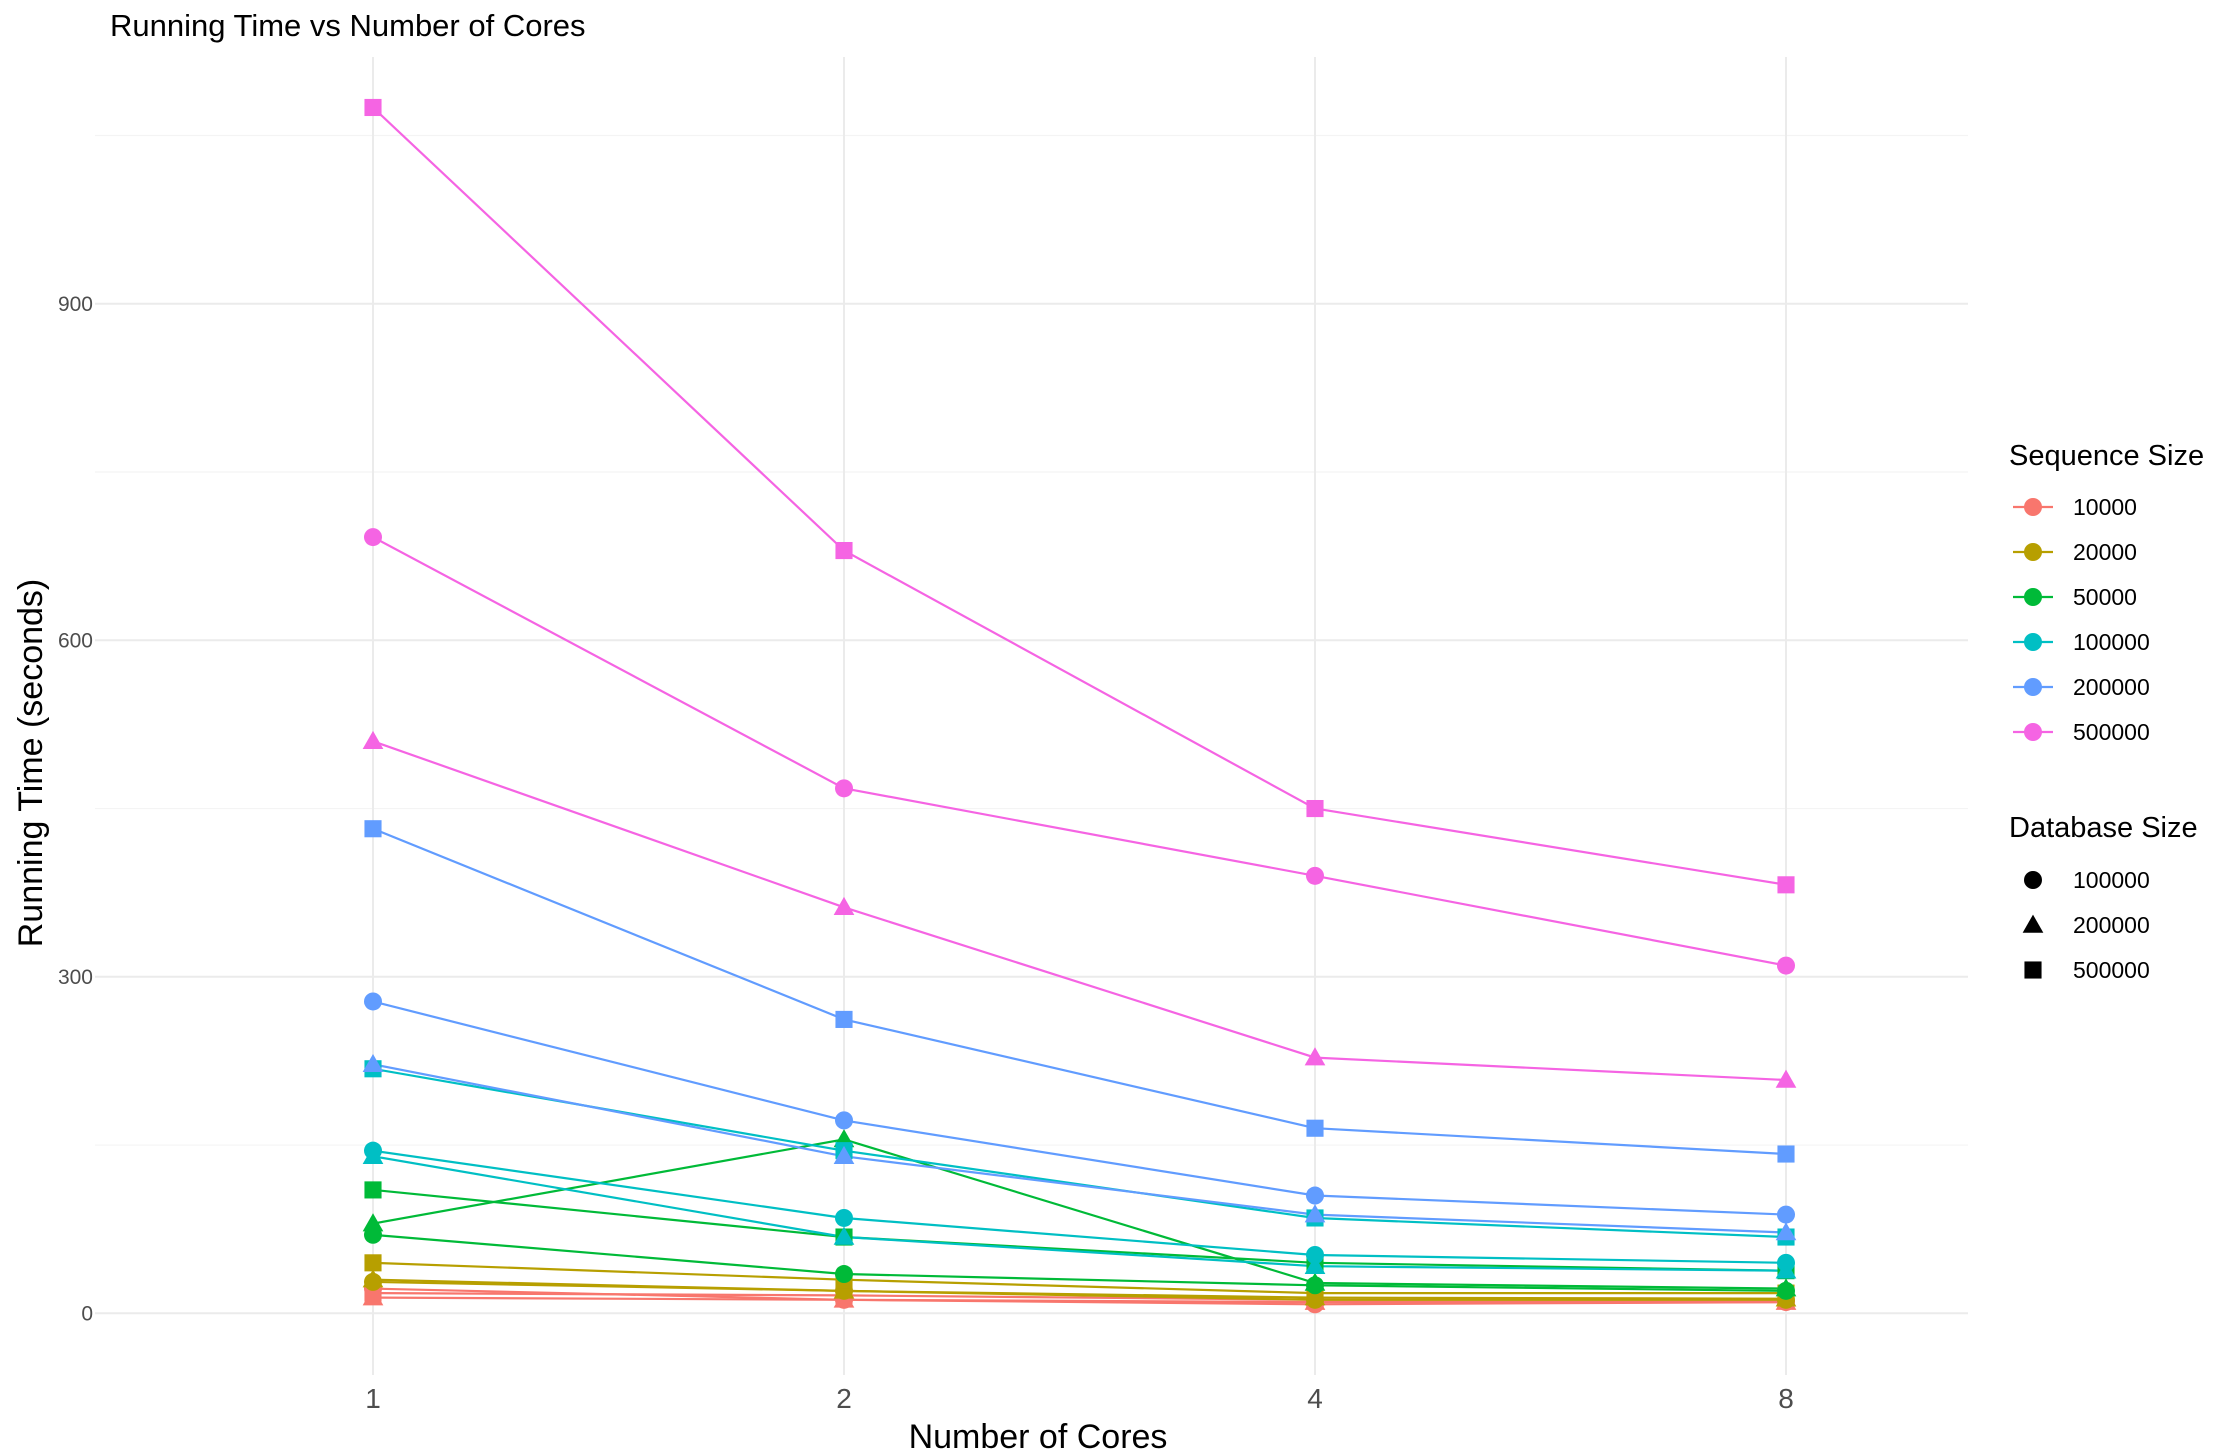  Describe the element at coordinates (75, 977) in the screenshot. I see `y-tick-label: 300` at that location.